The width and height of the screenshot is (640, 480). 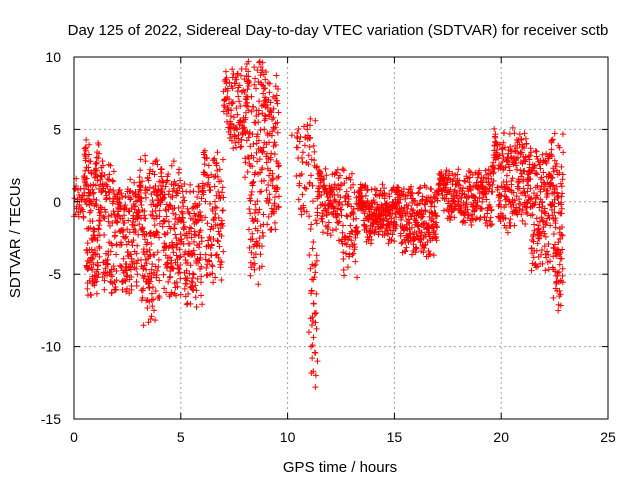 I want to click on x-tick-label: 0, so click(x=74, y=437).